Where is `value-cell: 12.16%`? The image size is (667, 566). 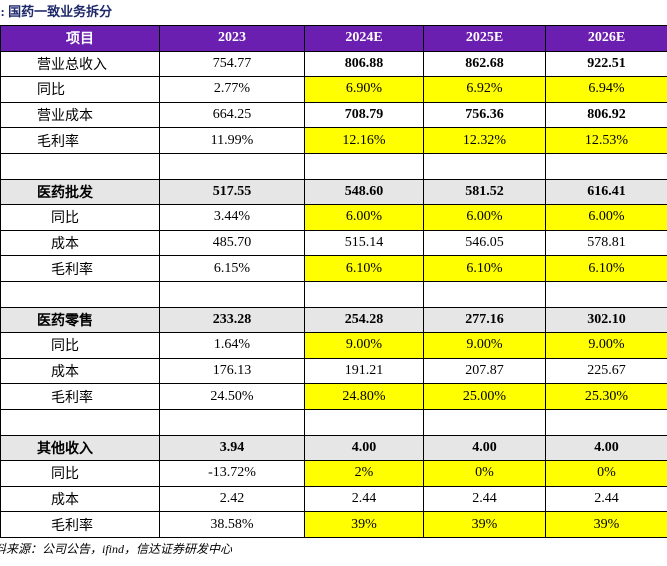 value-cell: 12.16% is located at coordinates (364, 140).